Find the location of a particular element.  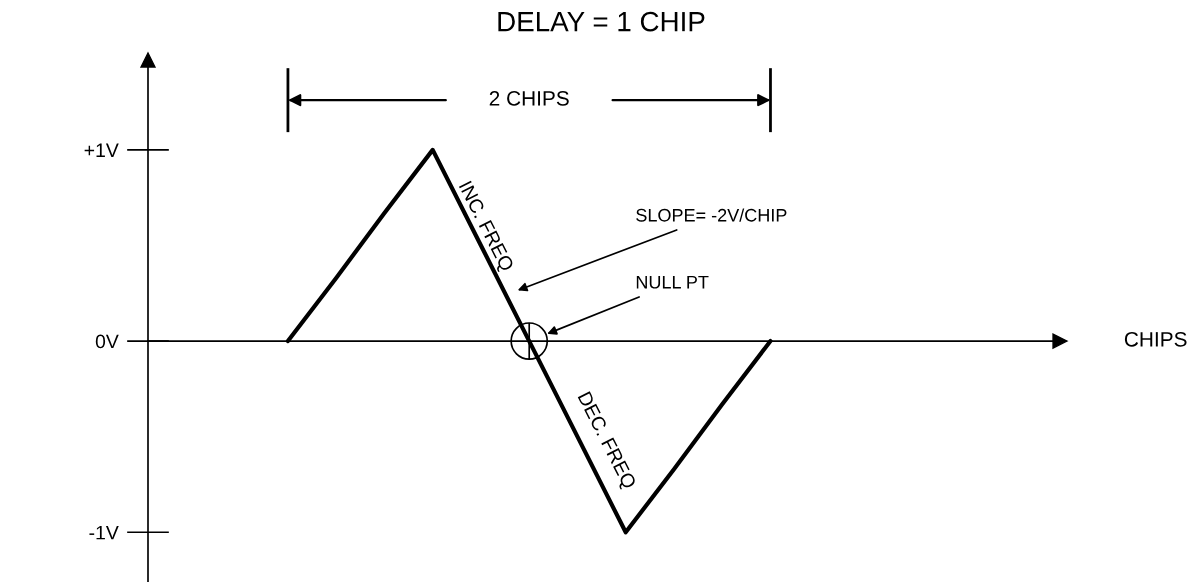

annotation: SLOPE= -2V/CHIP is located at coordinates (711, 215).